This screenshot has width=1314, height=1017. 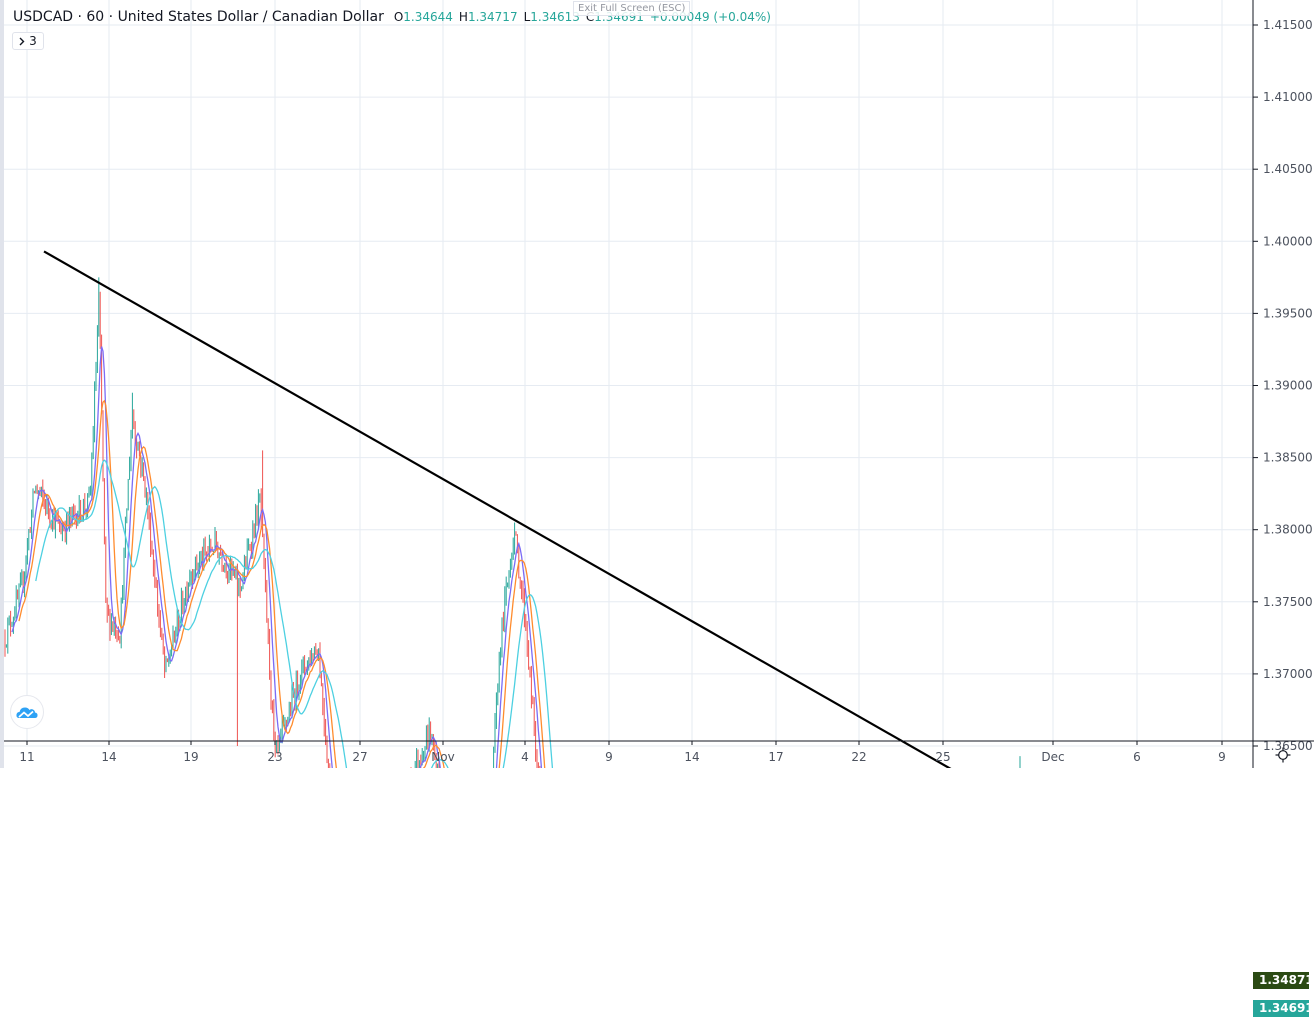 I want to click on svg-text: 27, so click(x=359, y=757).